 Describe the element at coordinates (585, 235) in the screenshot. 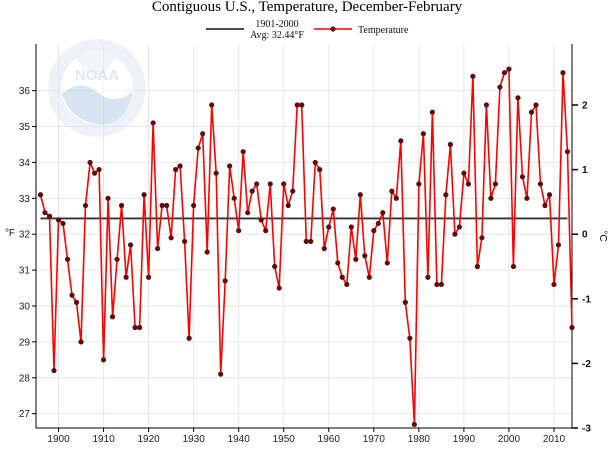

I see `y2-tick-label: 0` at that location.